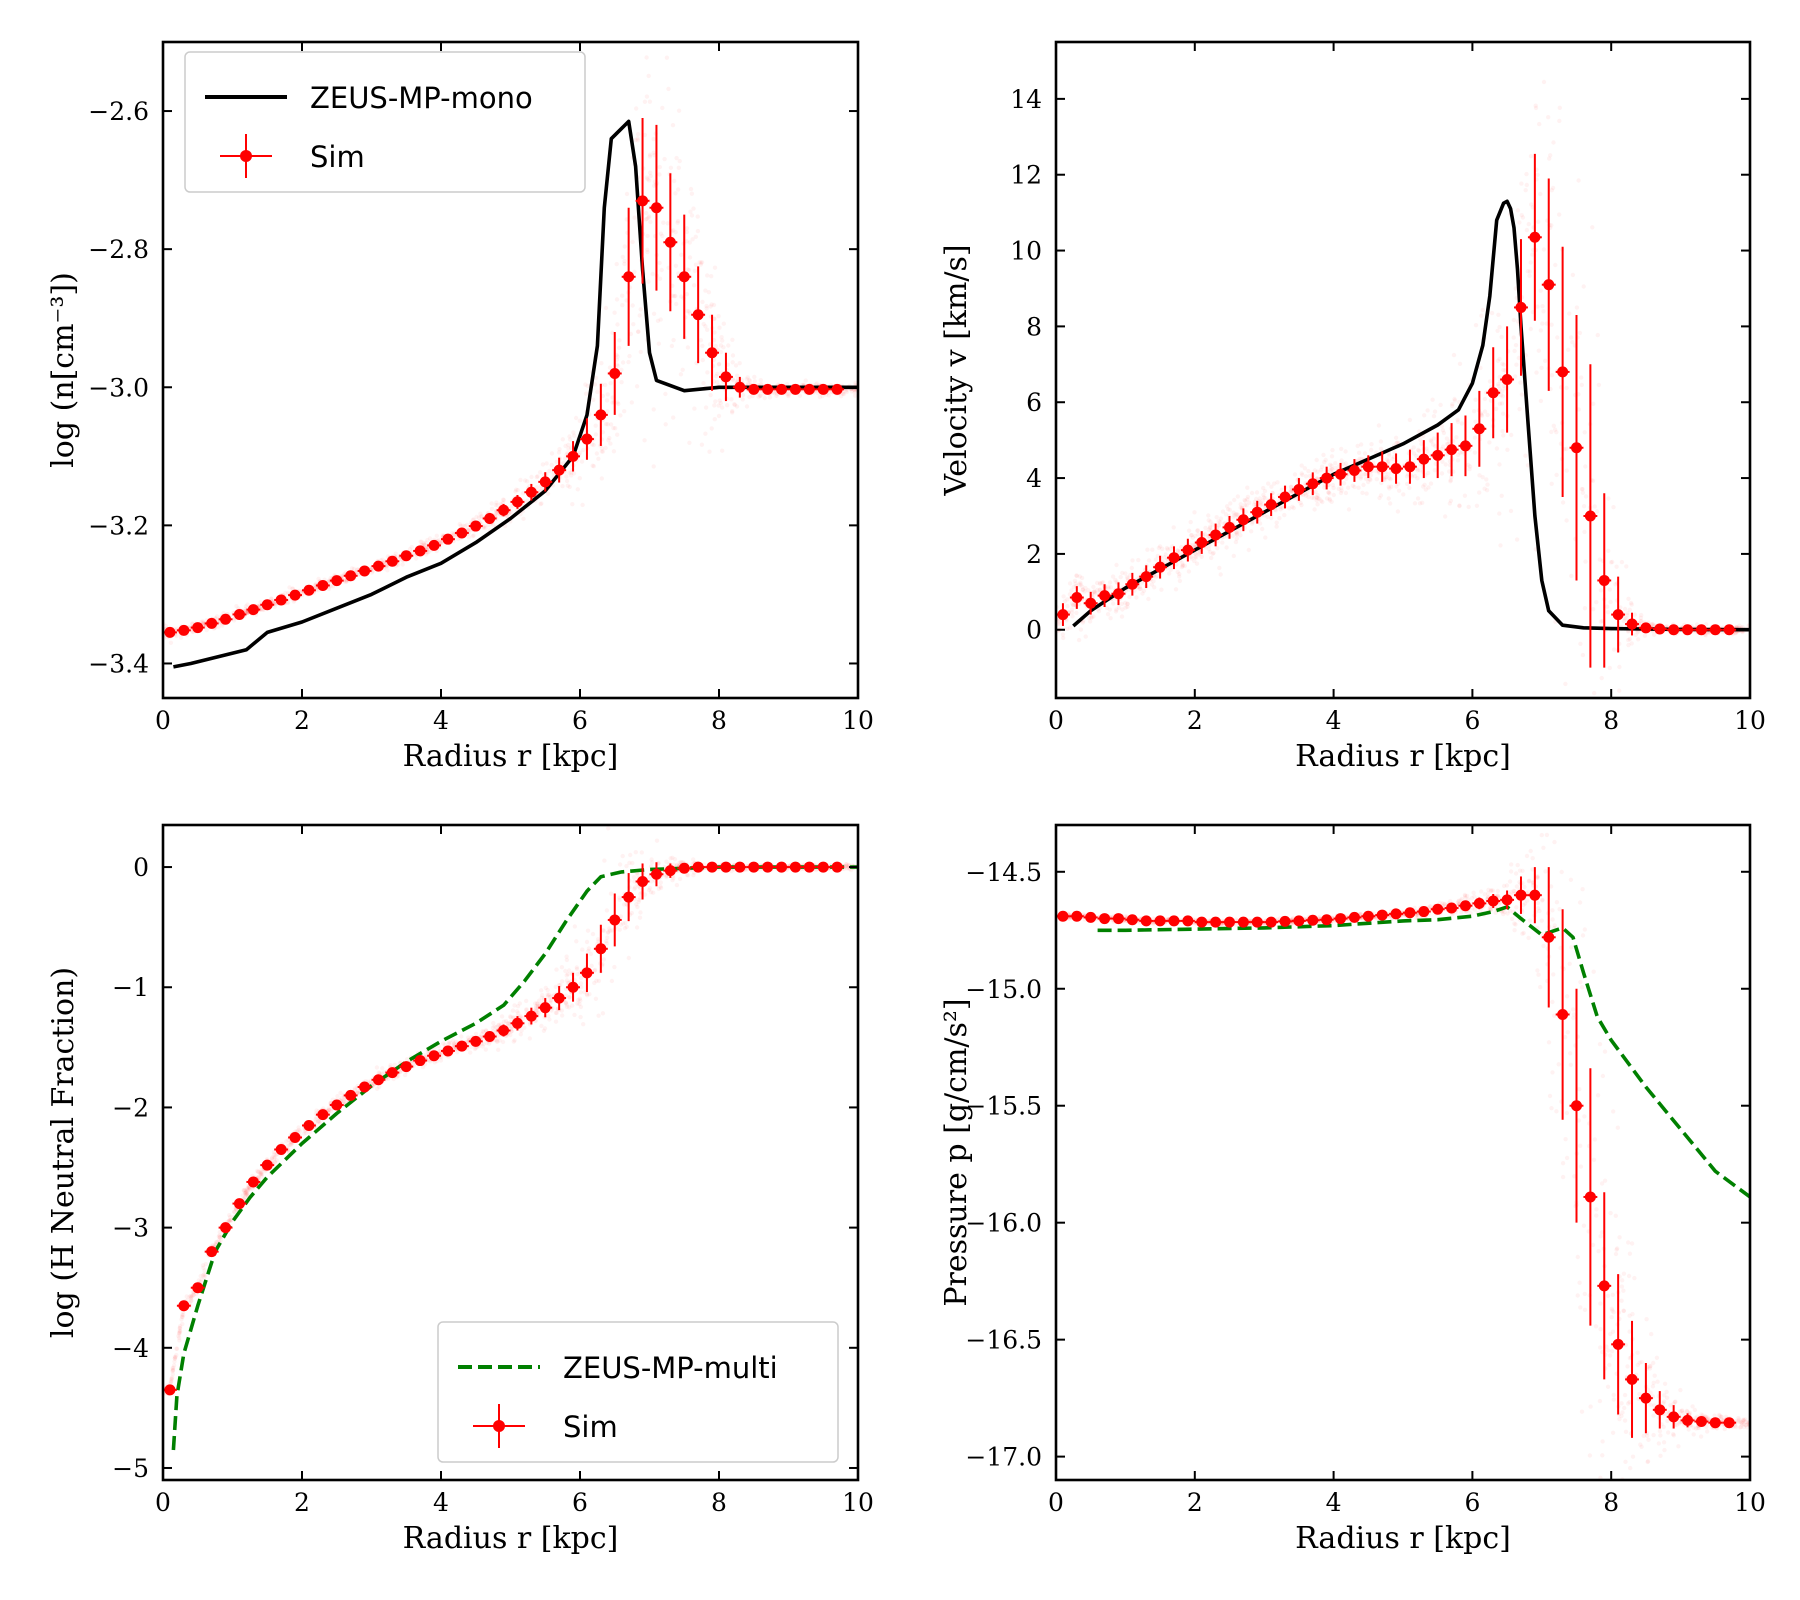 This screenshot has width=1800, height=1600. I want to click on x-axis-label: Radius r [kpc], so click(511, 756).